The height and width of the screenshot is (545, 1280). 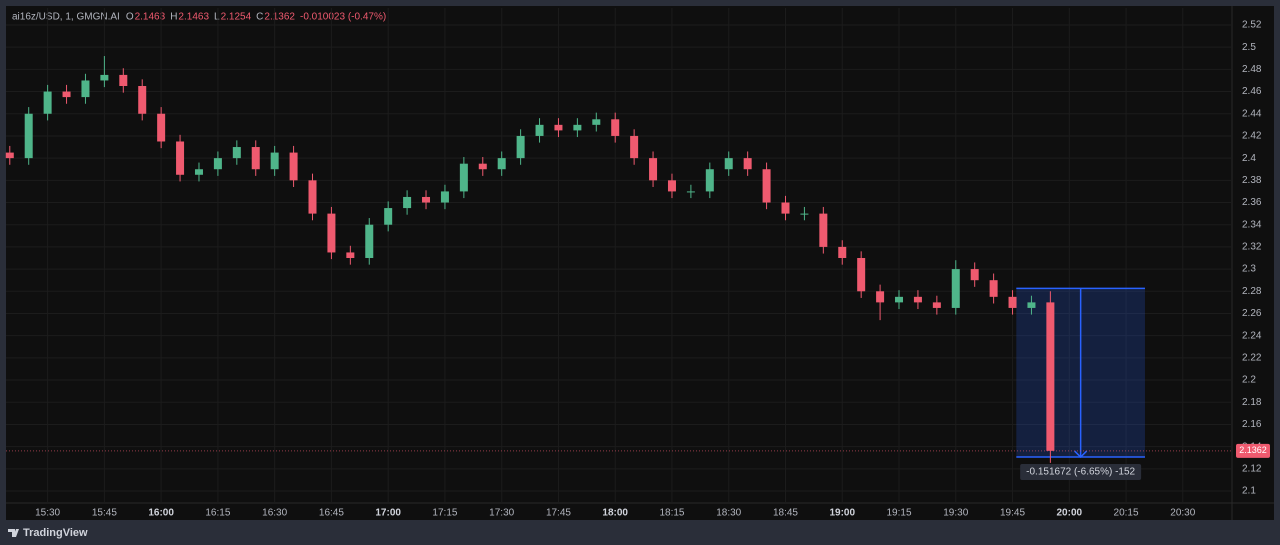 What do you see at coordinates (130, 17) in the screenshot?
I see `ohlc-key: O` at bounding box center [130, 17].